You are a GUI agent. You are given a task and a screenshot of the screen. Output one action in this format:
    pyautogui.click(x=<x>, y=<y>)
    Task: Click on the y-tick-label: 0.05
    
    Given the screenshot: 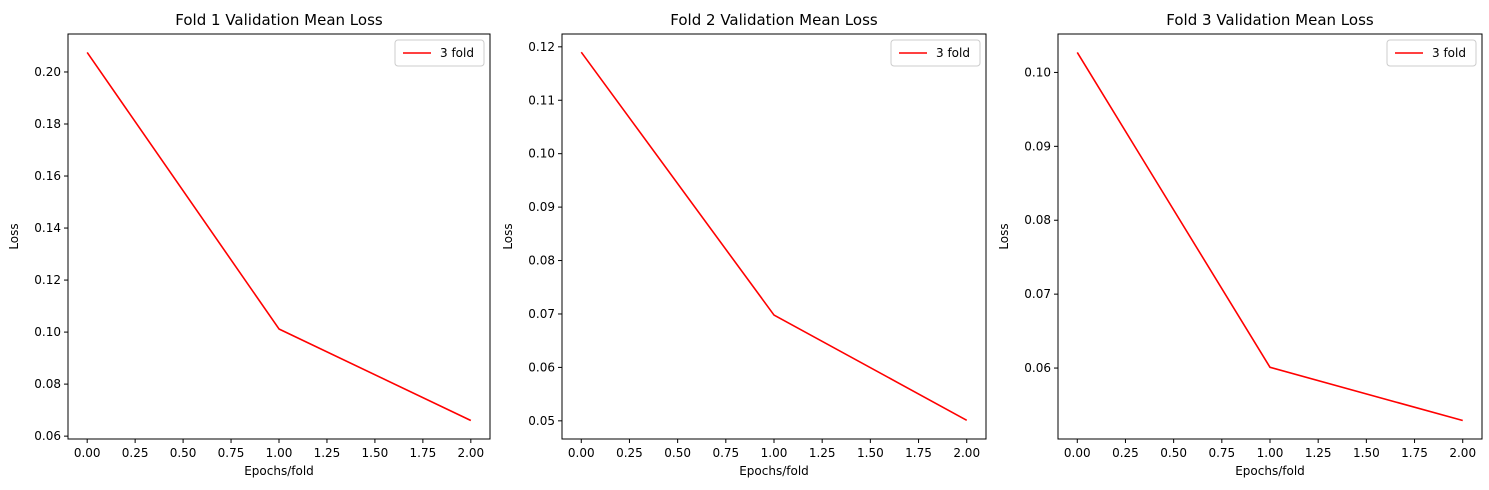 What is the action you would take?
    pyautogui.click(x=541, y=421)
    